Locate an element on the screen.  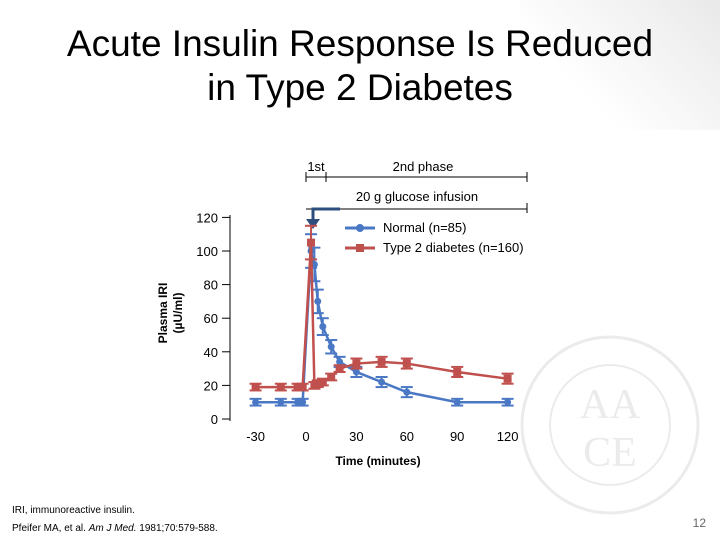
x-axis-ticks: -30 0 30 60 90 120 is located at coordinates (382, 436).